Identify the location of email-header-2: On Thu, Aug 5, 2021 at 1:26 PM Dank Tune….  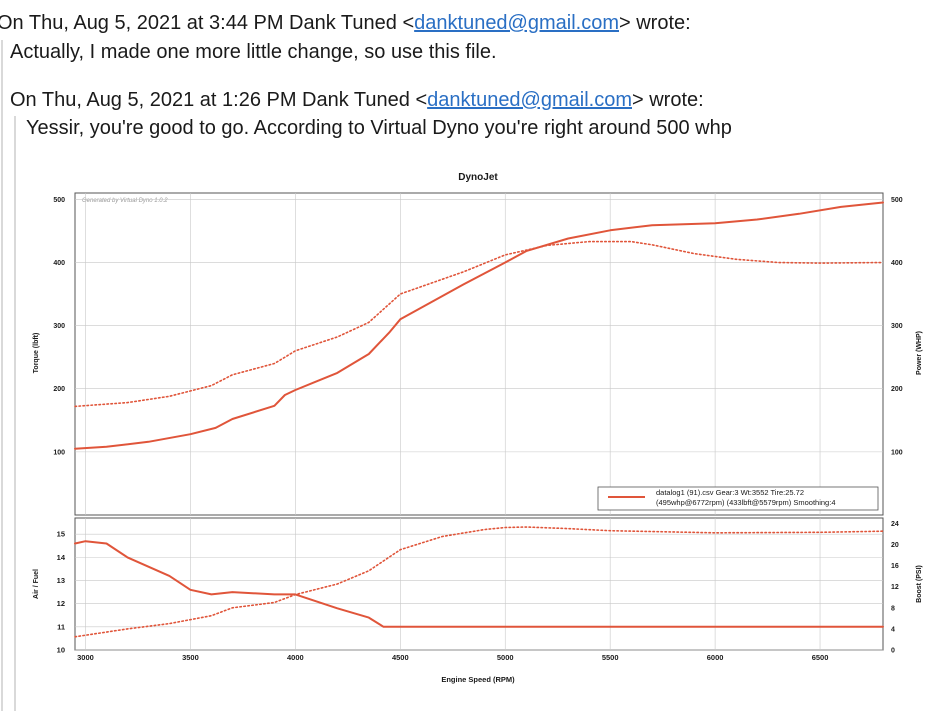
(357, 100).